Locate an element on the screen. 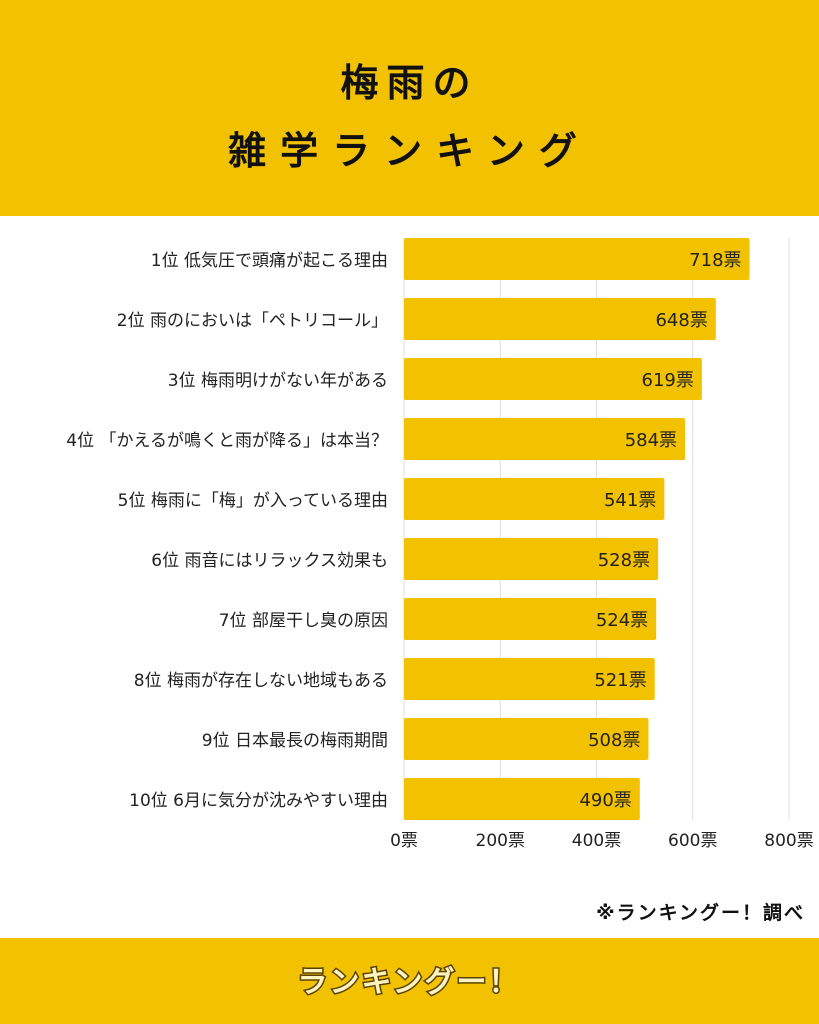  x-tick-label: 400票 is located at coordinates (596, 841).